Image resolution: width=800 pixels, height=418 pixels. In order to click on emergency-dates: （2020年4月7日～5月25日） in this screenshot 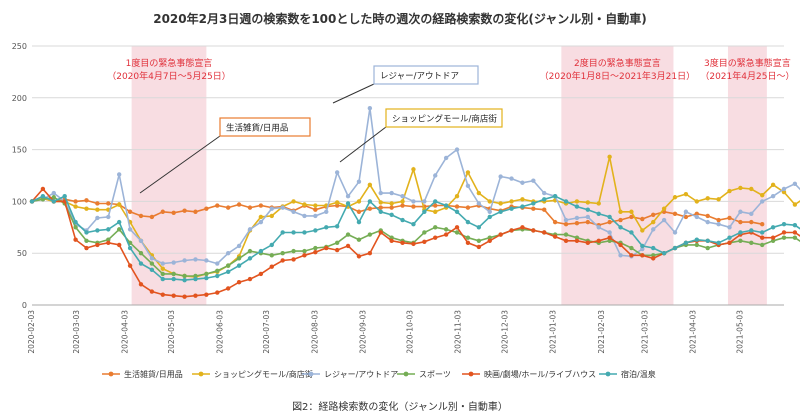, I will do `click(169, 76)`.